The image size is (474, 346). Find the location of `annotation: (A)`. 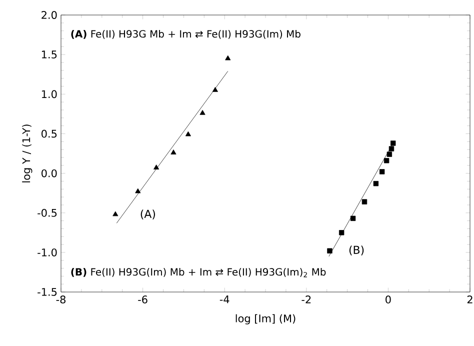

annotation: (A) is located at coordinates (148, 215).